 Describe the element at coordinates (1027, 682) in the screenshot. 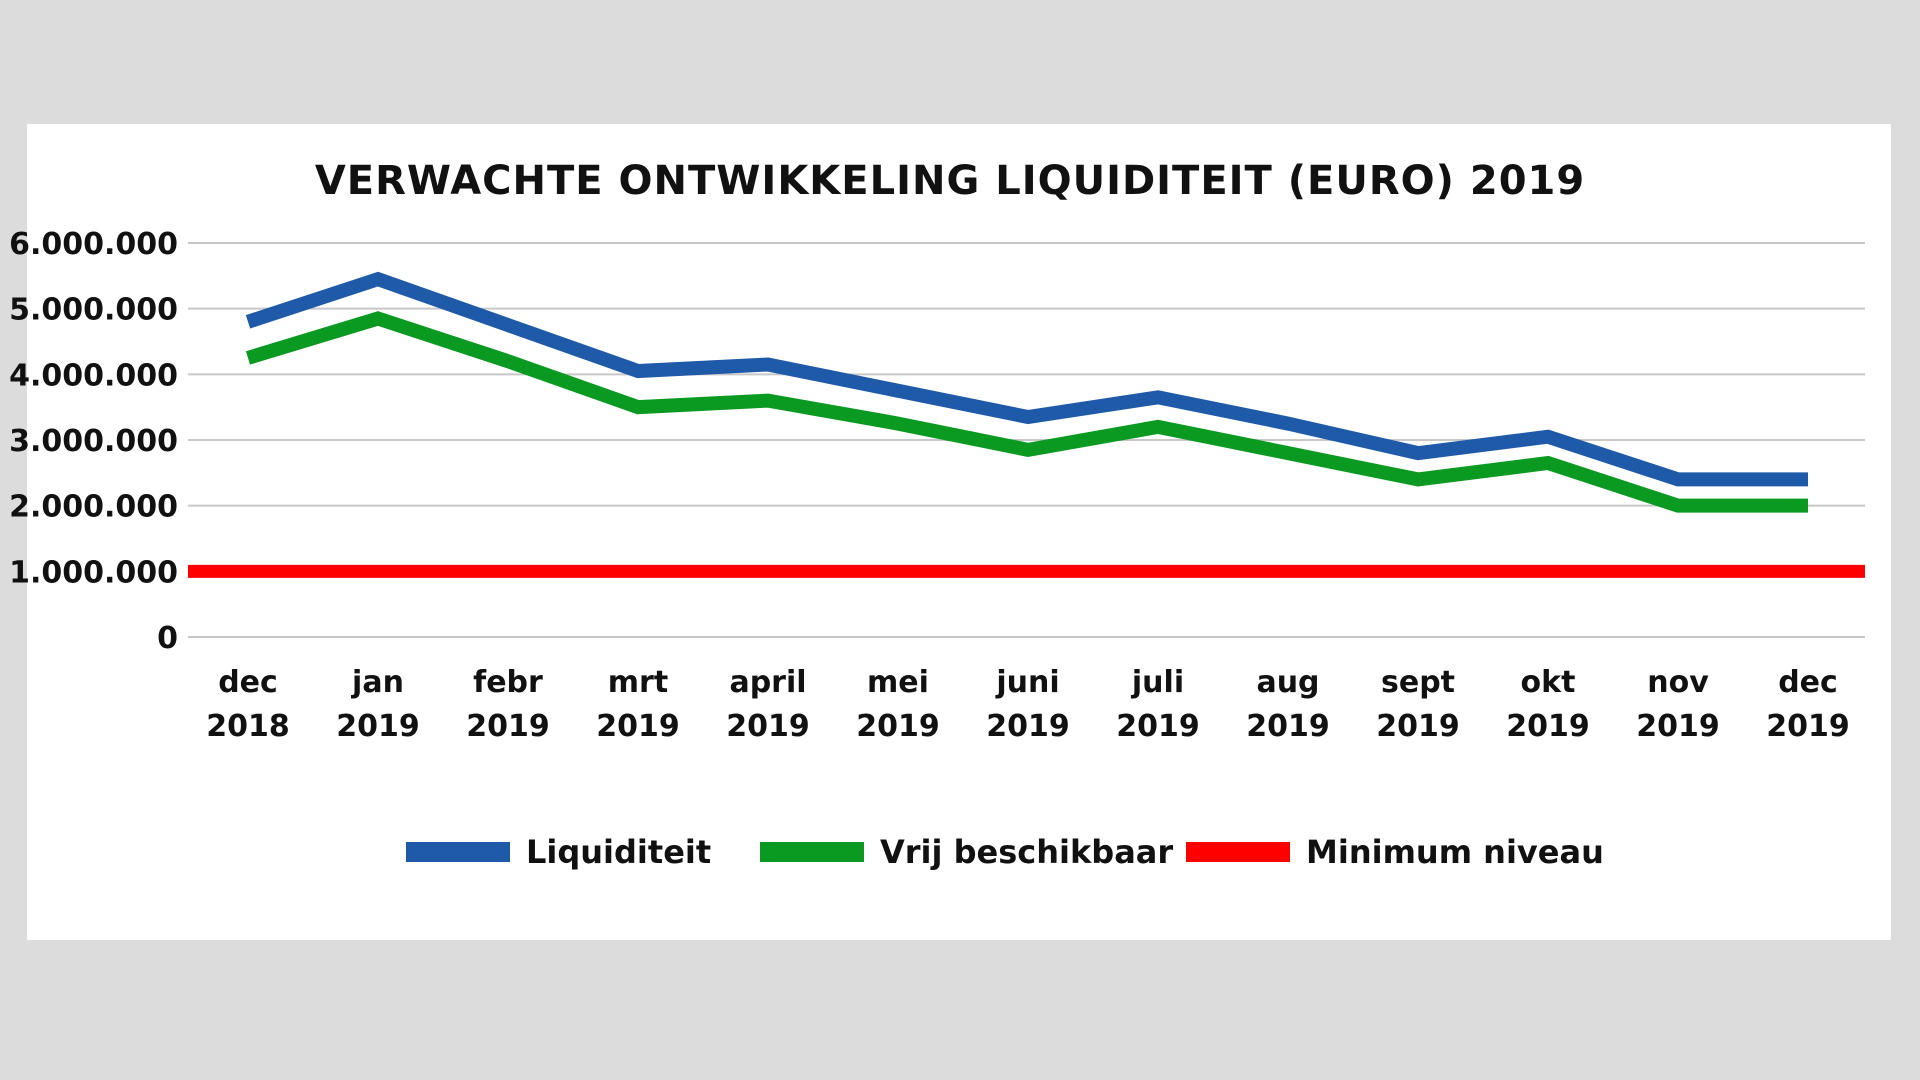

I see `x-tick-label-month: juni` at that location.